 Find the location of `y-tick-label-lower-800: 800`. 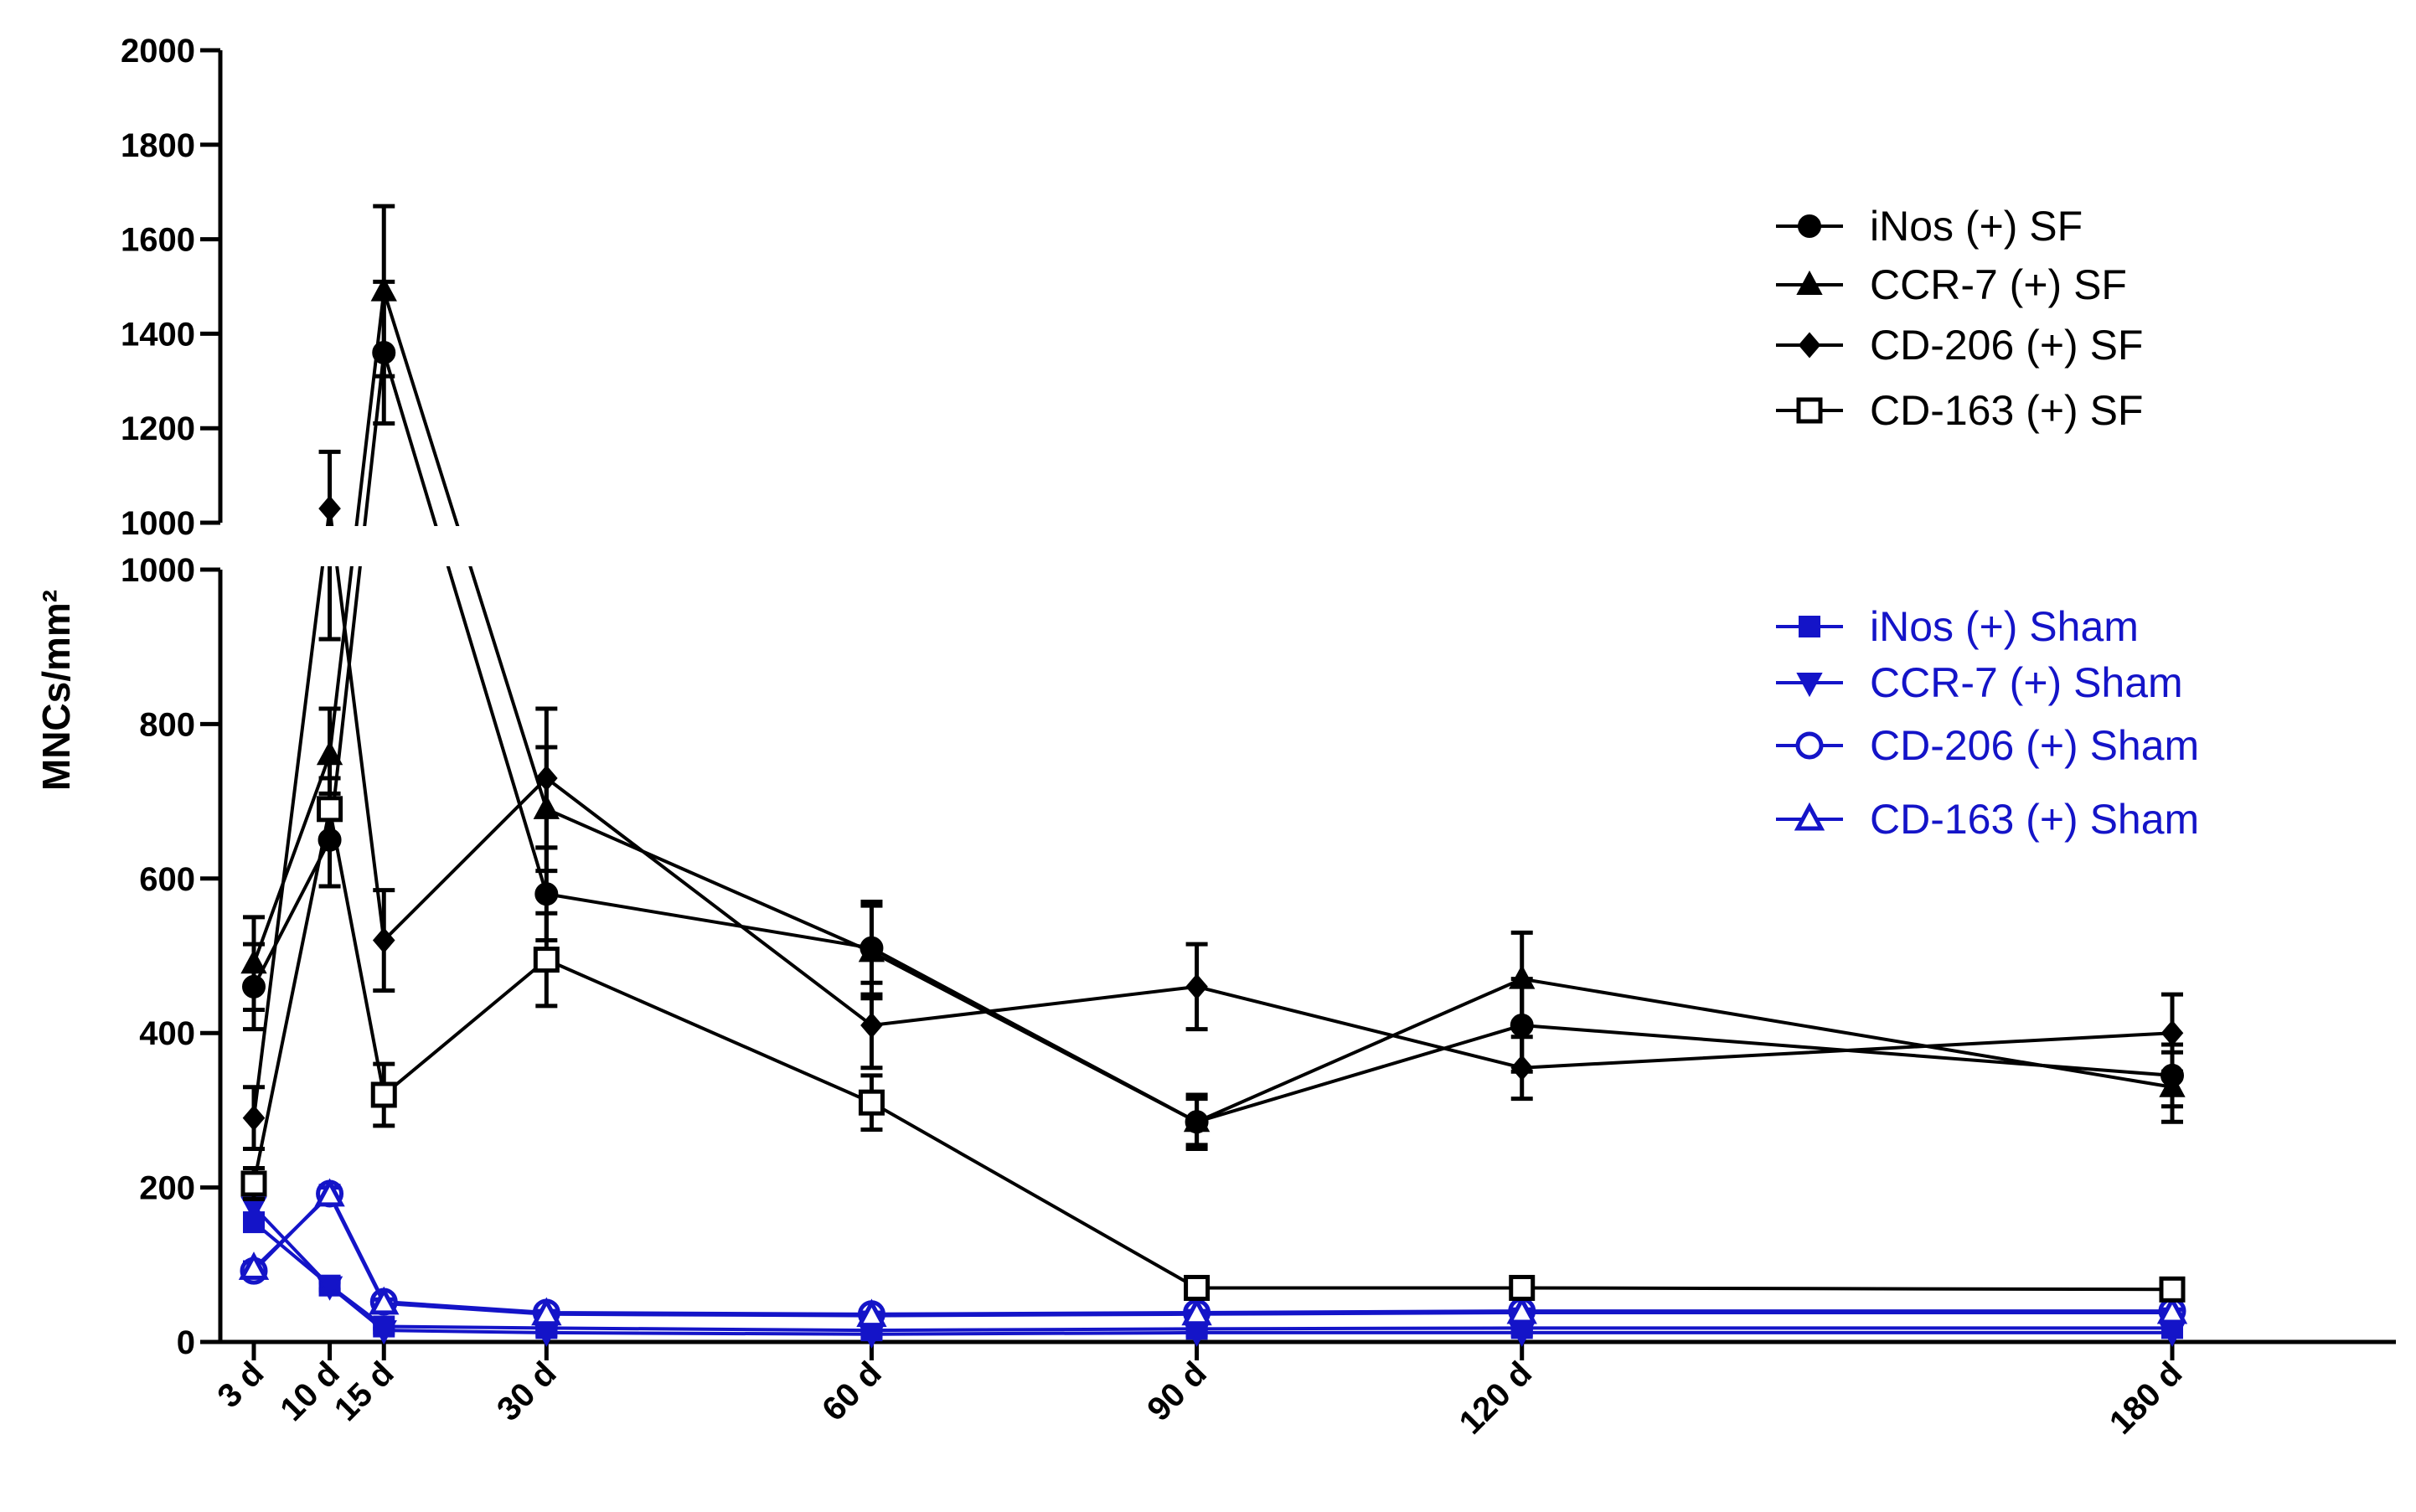

y-tick-label-lower-800: 800 is located at coordinates (167, 724).